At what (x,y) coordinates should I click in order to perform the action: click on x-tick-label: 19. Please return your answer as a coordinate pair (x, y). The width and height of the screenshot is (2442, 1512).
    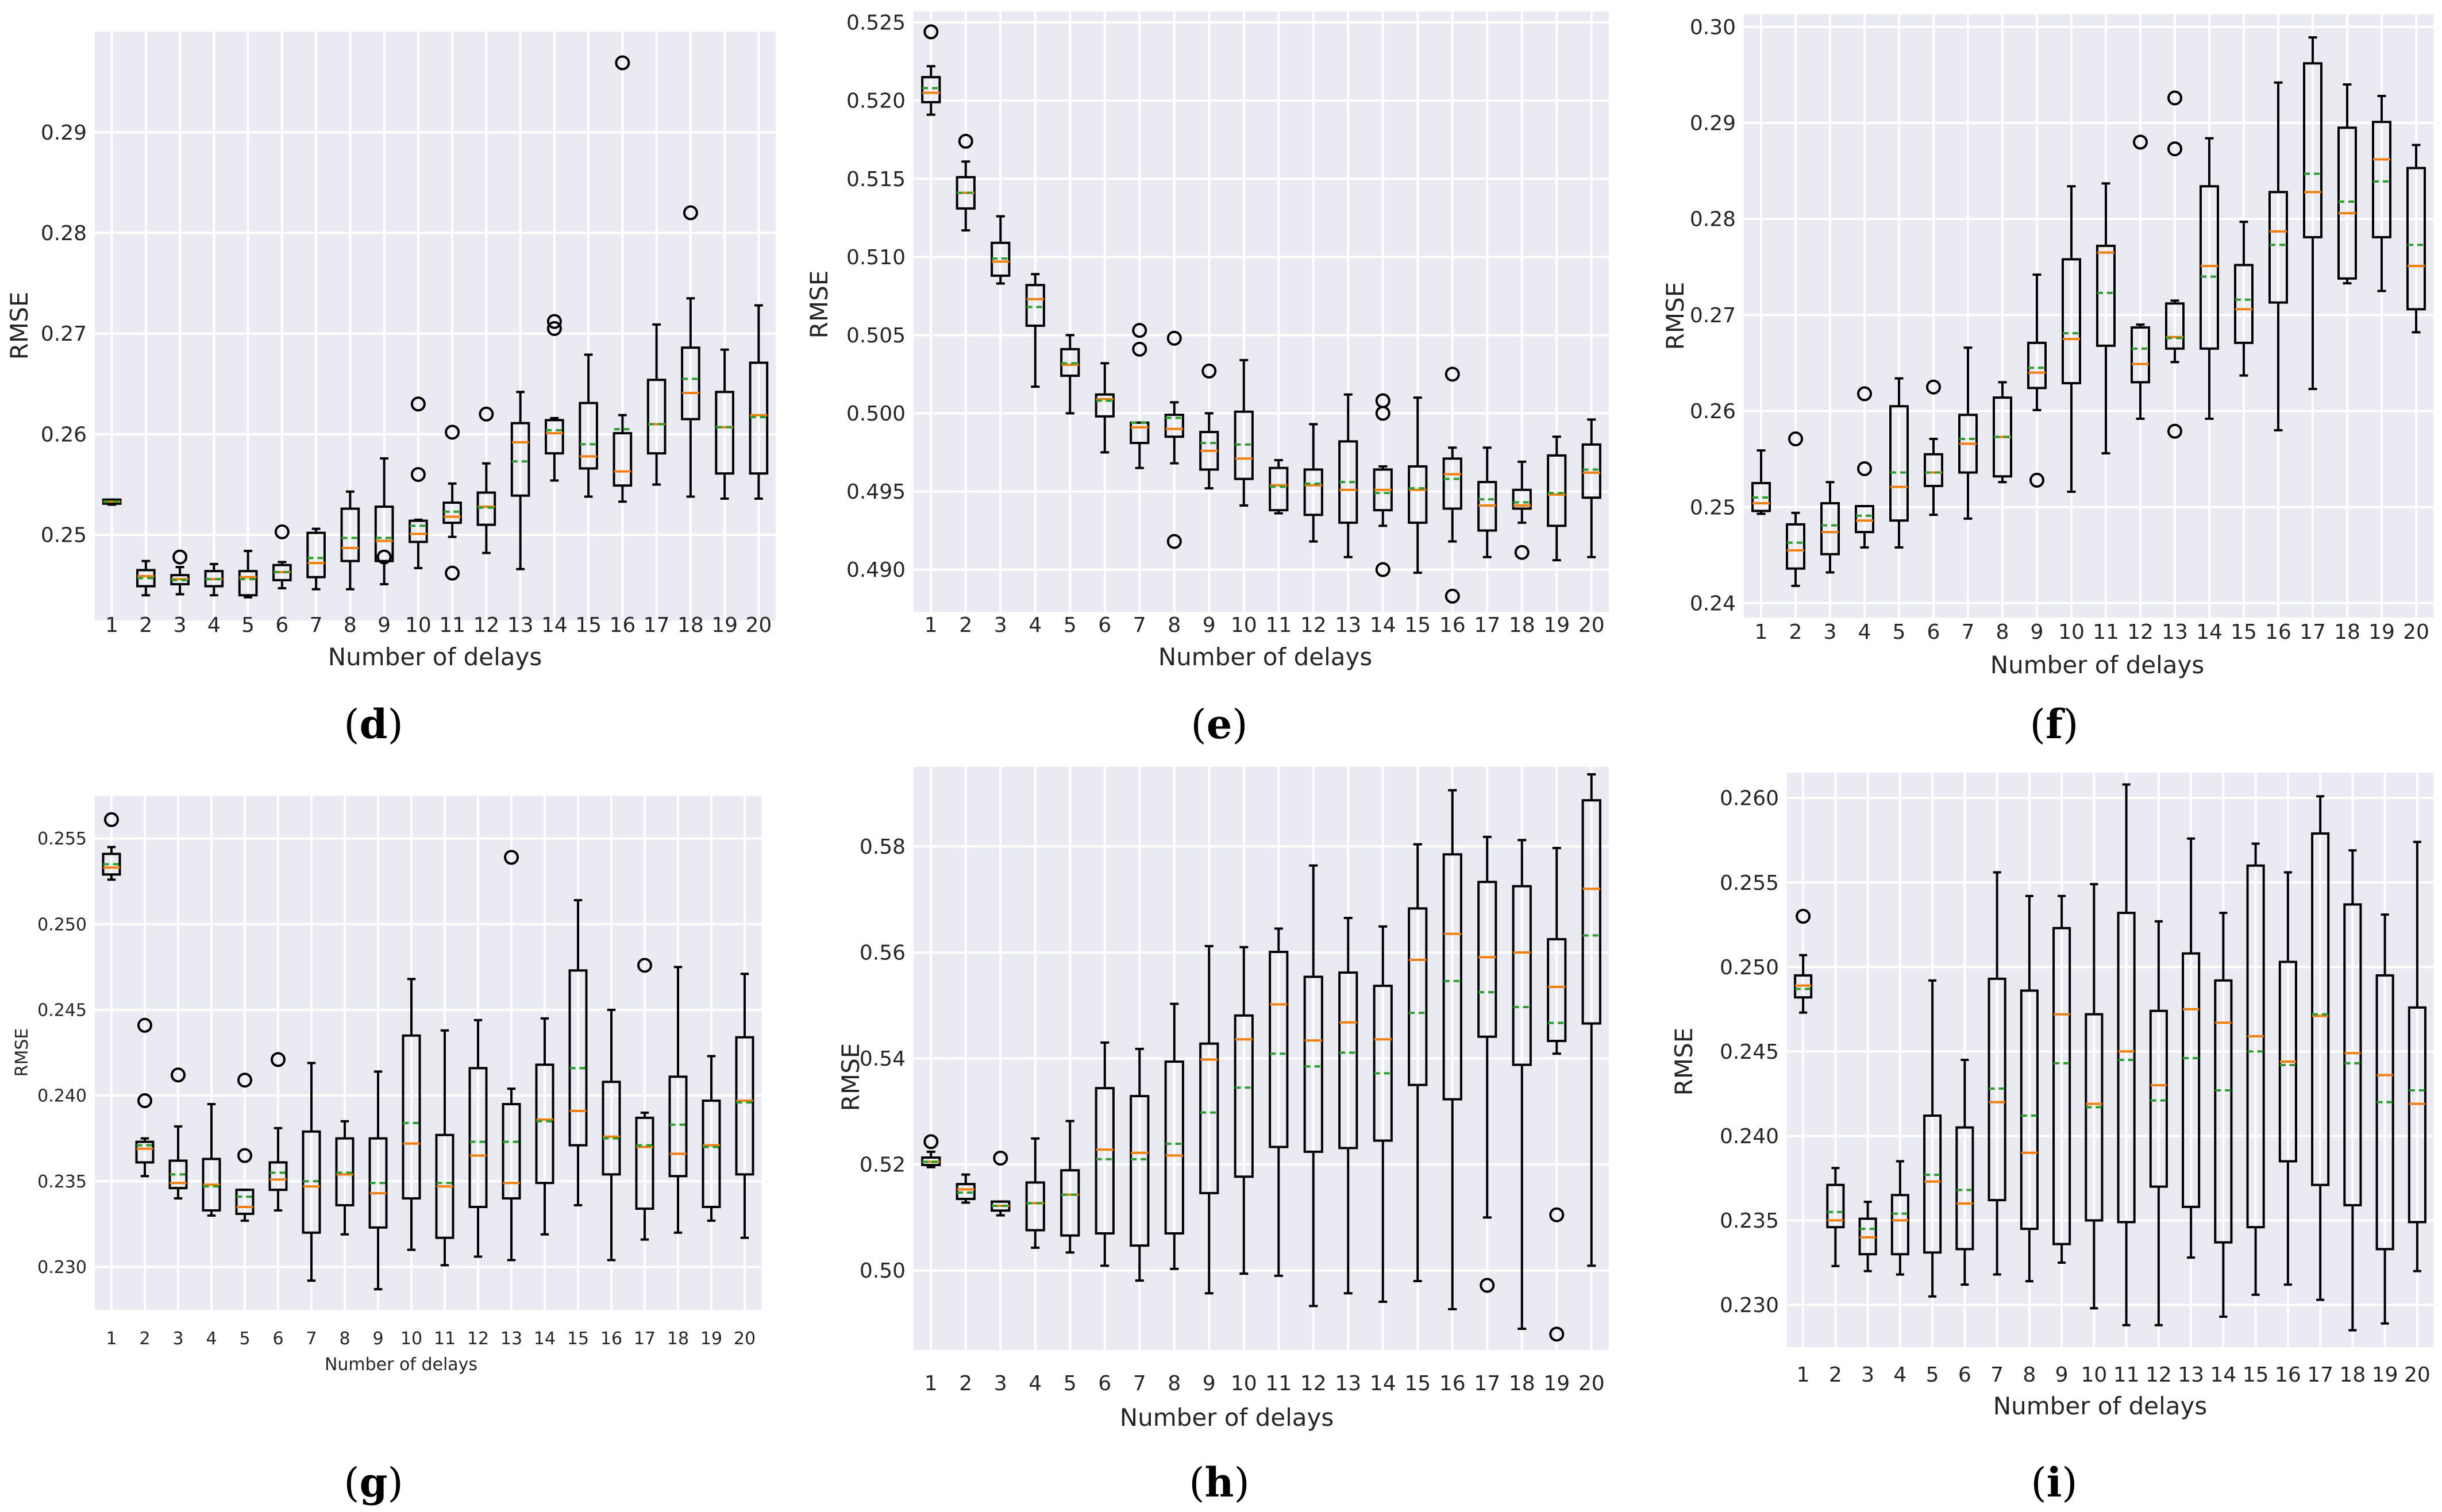
    Looking at the image, I should click on (711, 1339).